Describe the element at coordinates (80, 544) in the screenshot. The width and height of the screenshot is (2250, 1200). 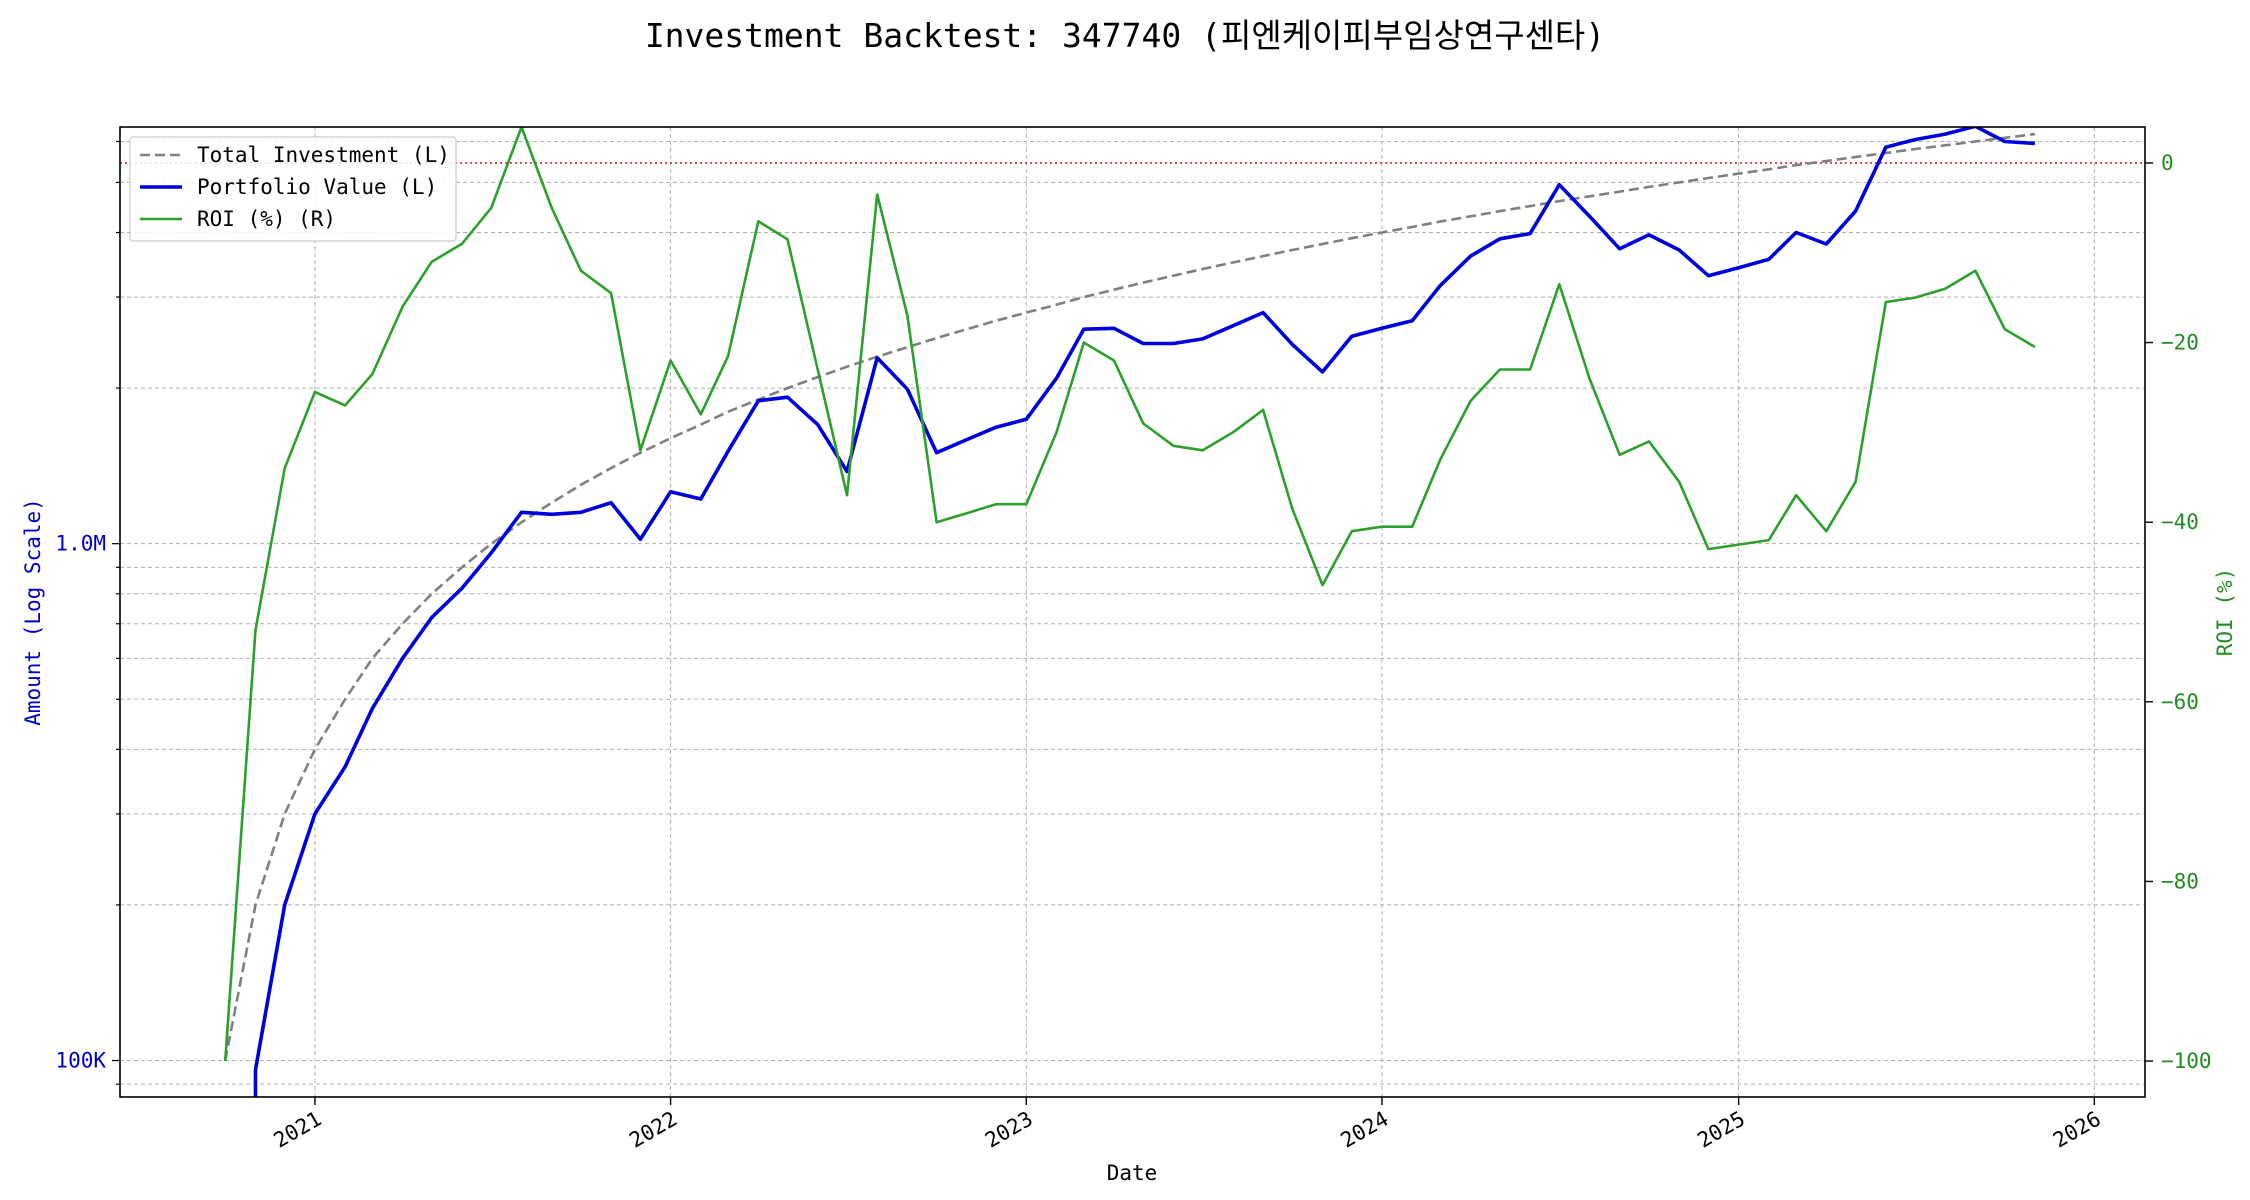
I see `y-left-tick-label: 1.0M` at that location.